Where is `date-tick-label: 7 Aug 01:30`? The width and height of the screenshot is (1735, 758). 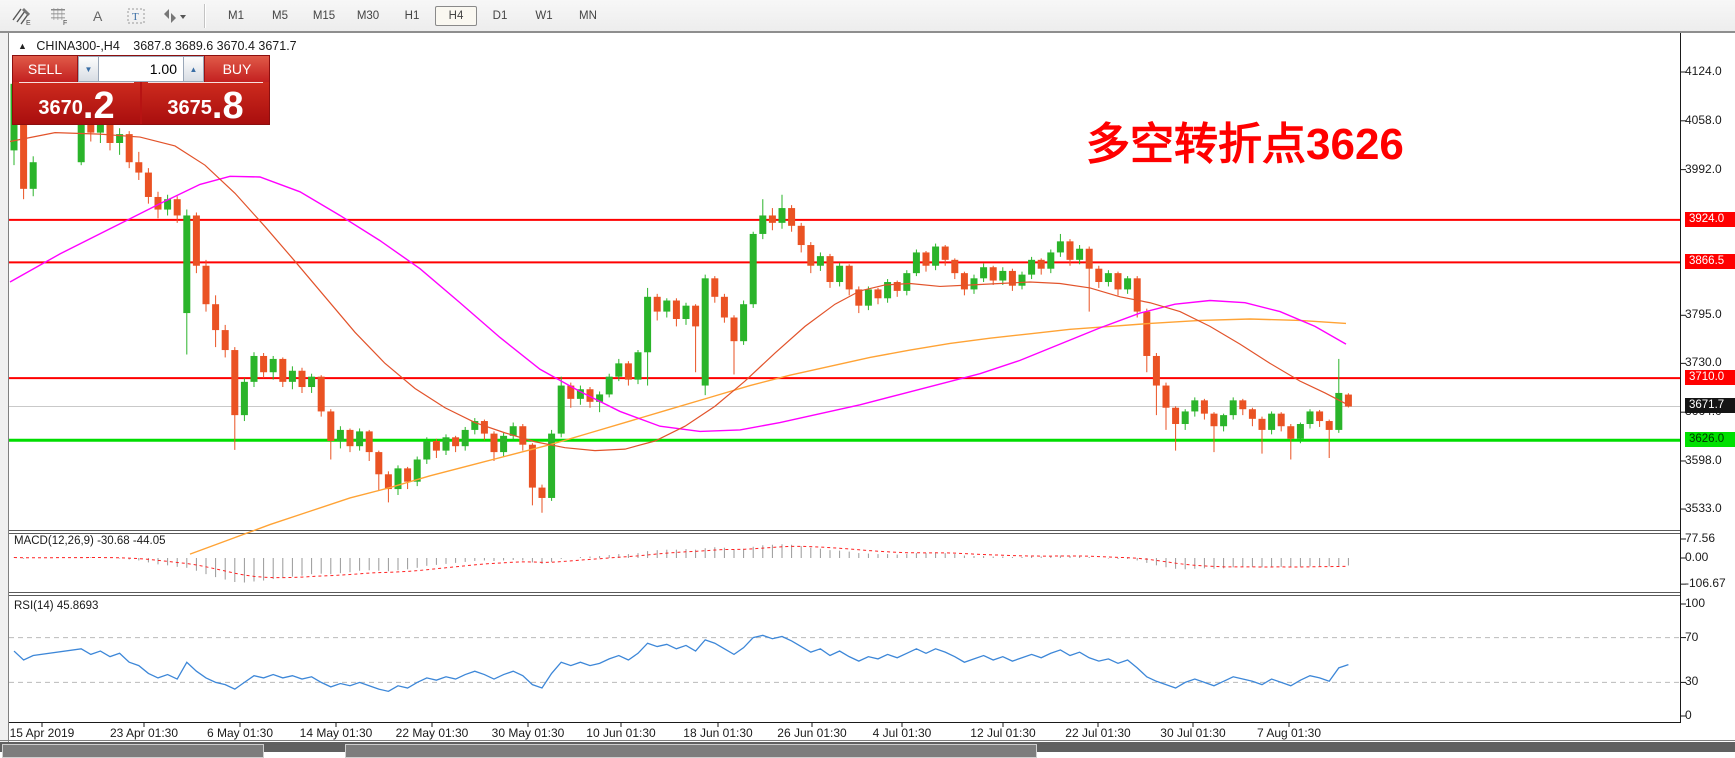 date-tick-label: 7 Aug 01:30 is located at coordinates (1289, 733).